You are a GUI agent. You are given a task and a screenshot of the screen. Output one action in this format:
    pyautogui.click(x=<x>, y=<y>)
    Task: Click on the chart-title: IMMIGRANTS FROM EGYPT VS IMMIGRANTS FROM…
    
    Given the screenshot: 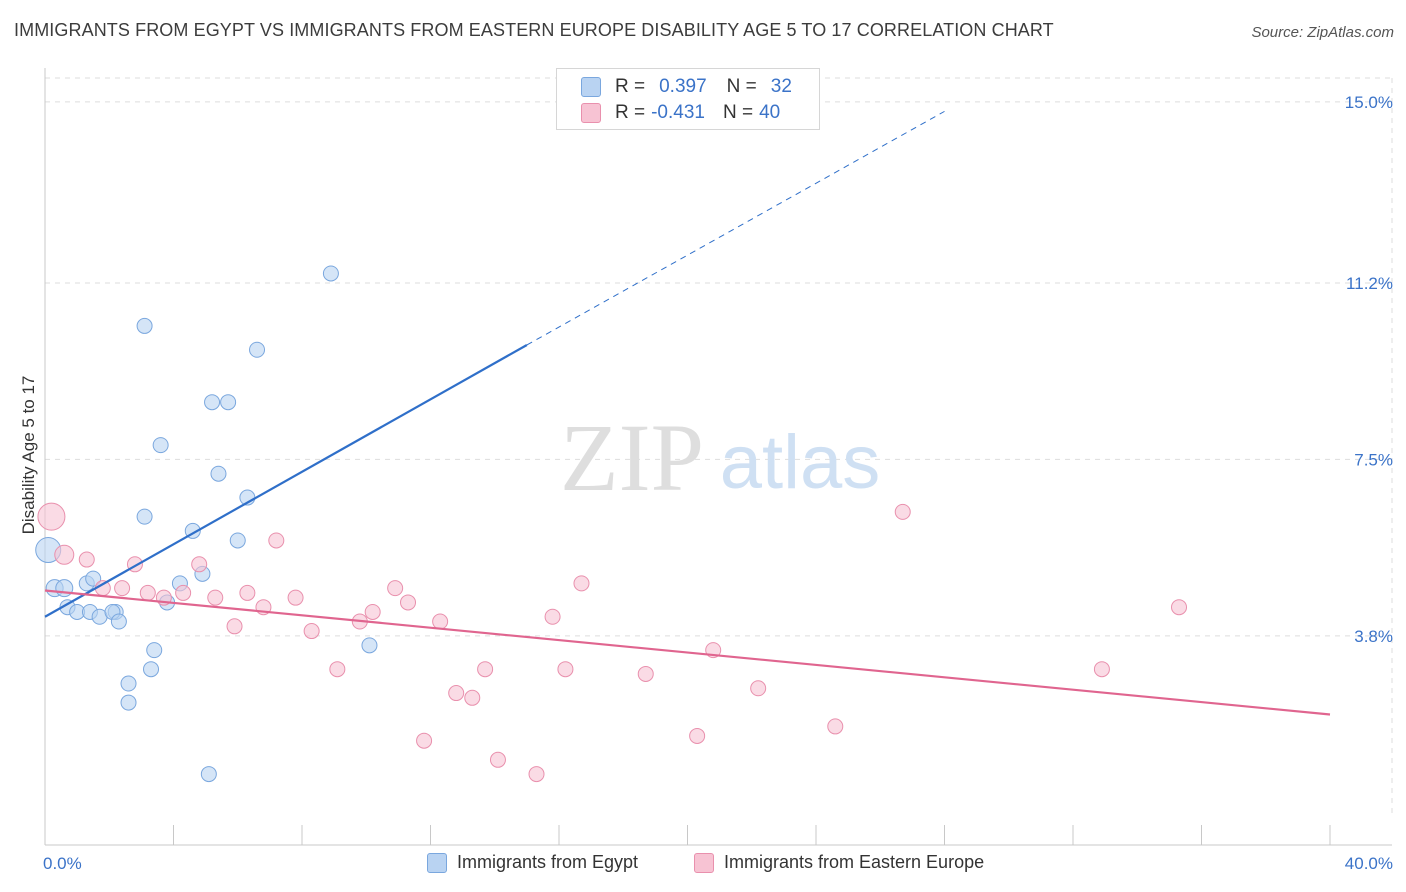 What is the action you would take?
    pyautogui.click(x=534, y=30)
    